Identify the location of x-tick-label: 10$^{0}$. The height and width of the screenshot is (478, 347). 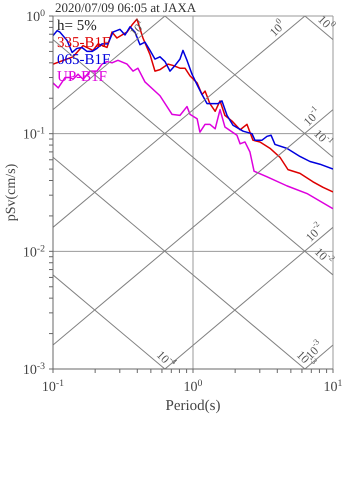
(193, 386).